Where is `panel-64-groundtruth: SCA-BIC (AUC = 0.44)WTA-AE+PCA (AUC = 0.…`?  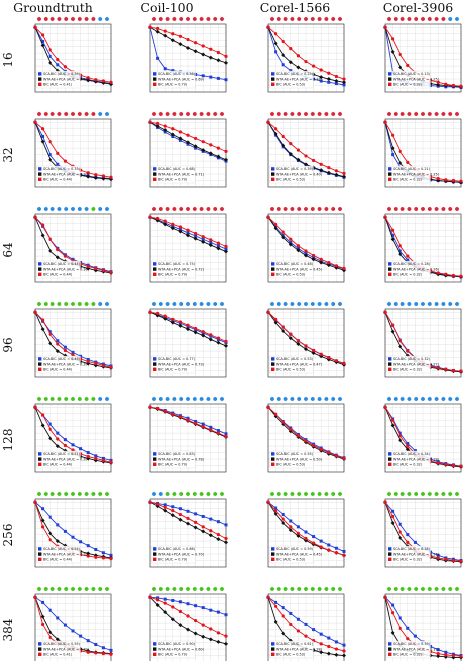 panel-64-groundtruth: SCA-BIC (AUC = 0.44)WTA-AE+PCA (AUC = 0.… is located at coordinates (73, 244).